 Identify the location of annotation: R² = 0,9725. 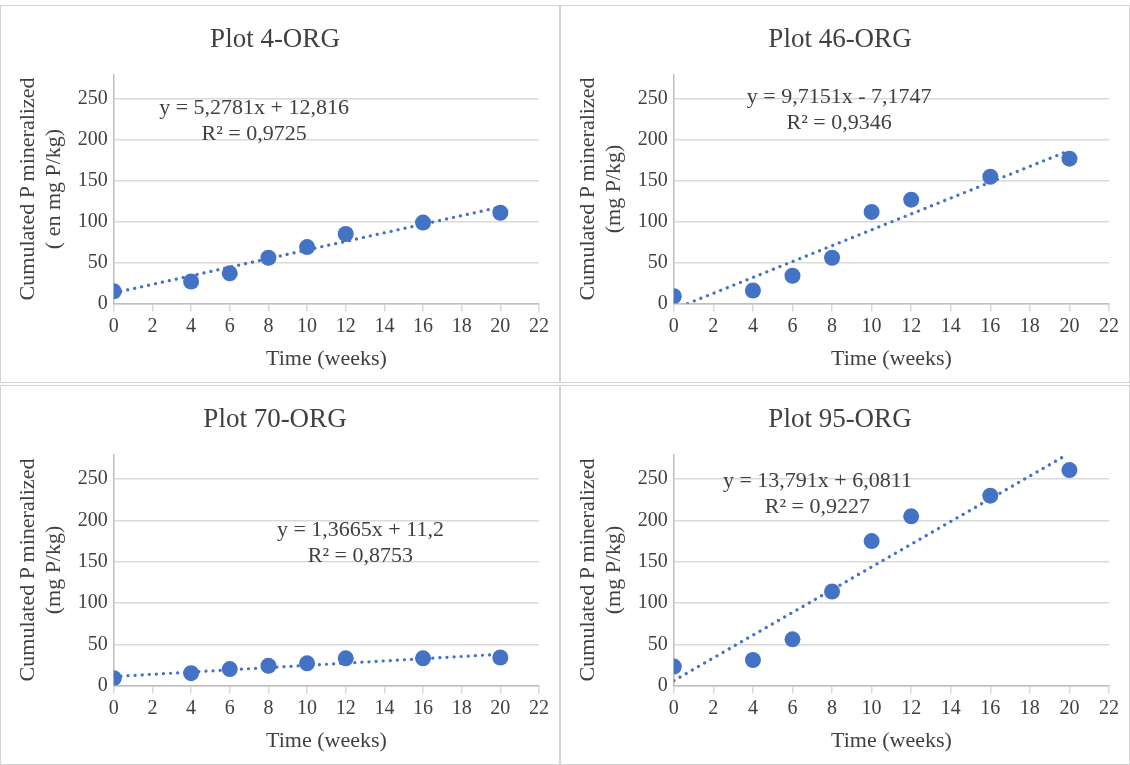
(254, 133).